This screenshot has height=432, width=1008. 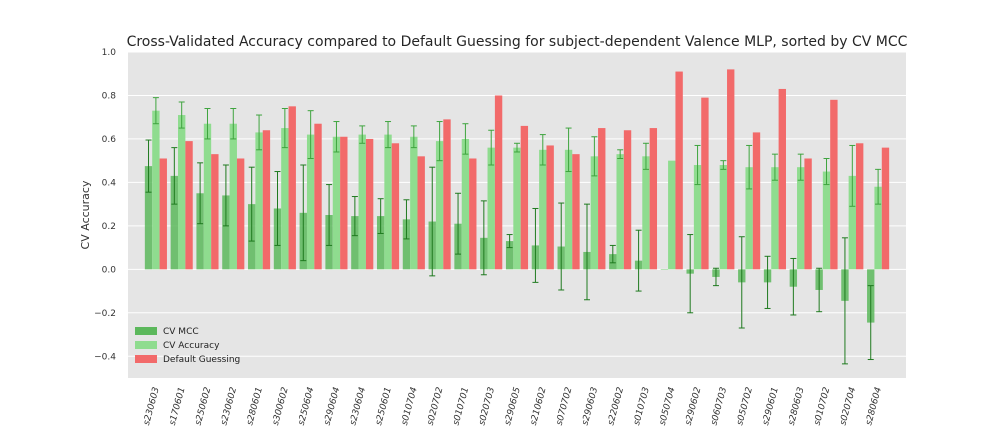 What do you see at coordinates (178, 406) in the screenshot?
I see `x-tick-label: s170601` at bounding box center [178, 406].